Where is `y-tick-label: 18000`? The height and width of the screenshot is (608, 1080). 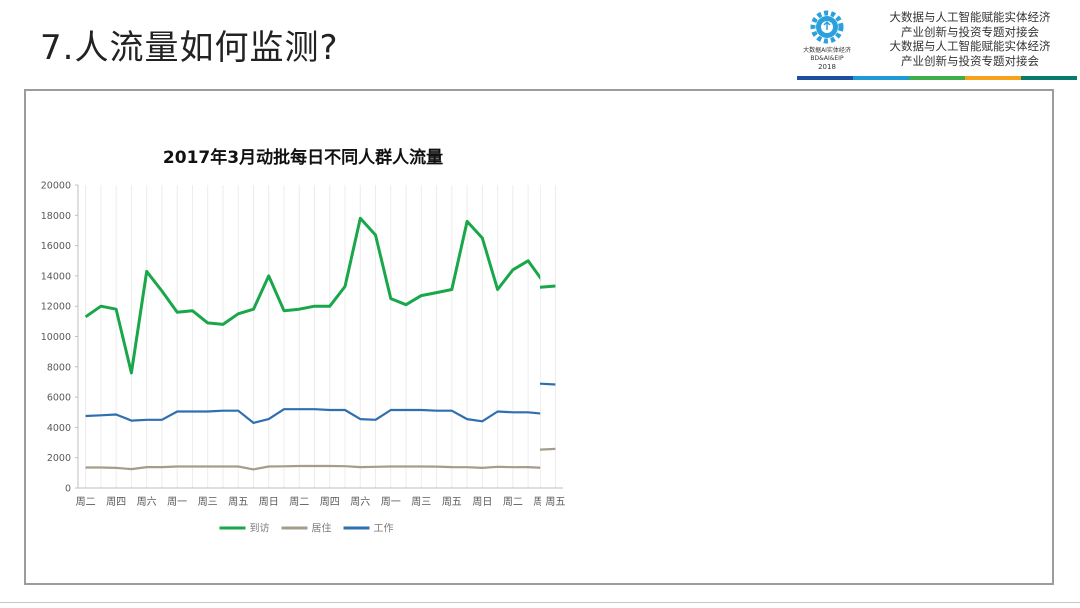
y-tick-label: 18000 is located at coordinates (56, 216).